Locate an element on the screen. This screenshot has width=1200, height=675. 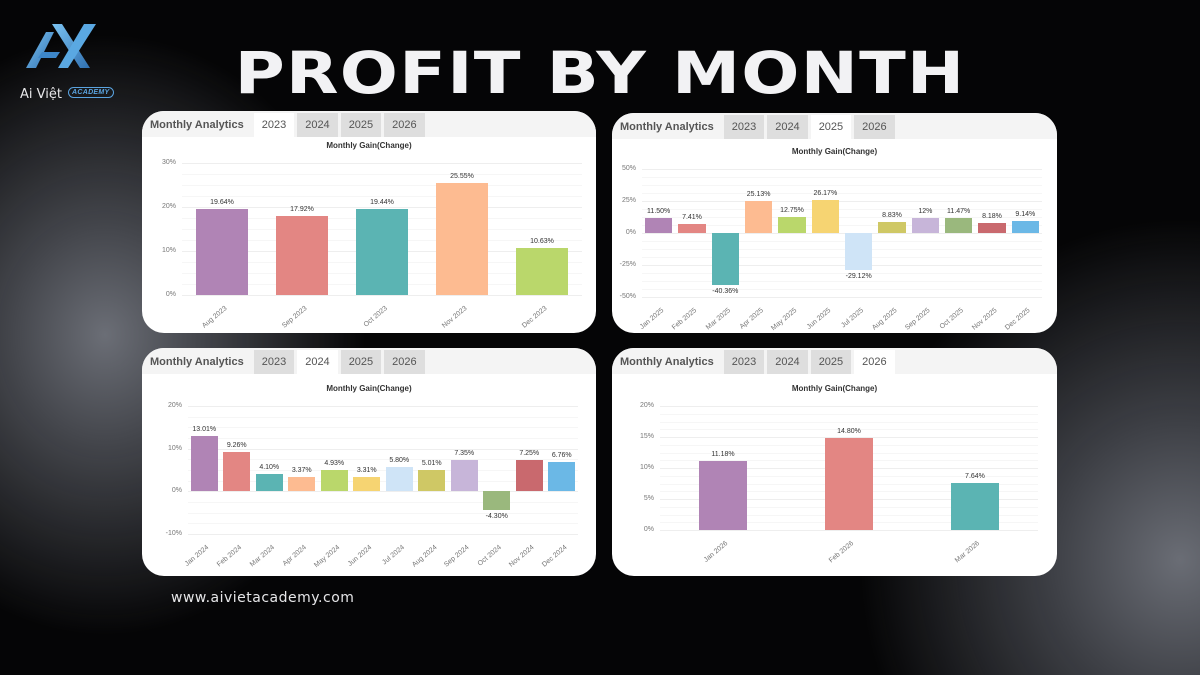
x-tick-label: Nov 2024 is located at coordinates (522, 556).